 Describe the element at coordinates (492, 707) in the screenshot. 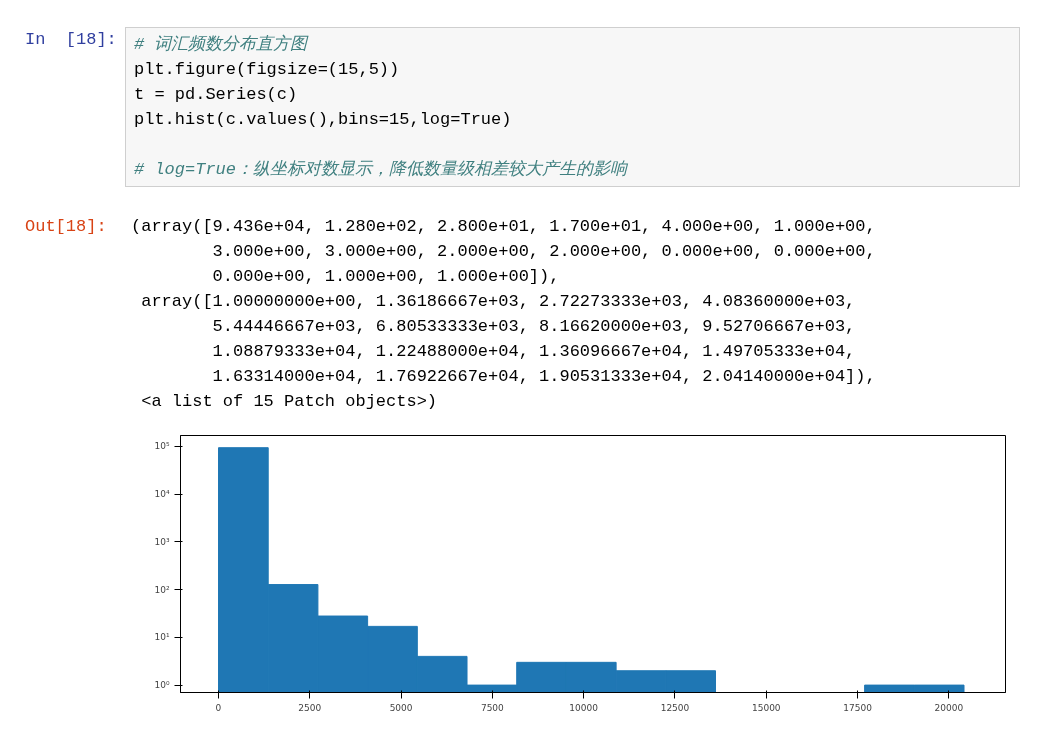

I see `x-tick-label: 7500` at that location.